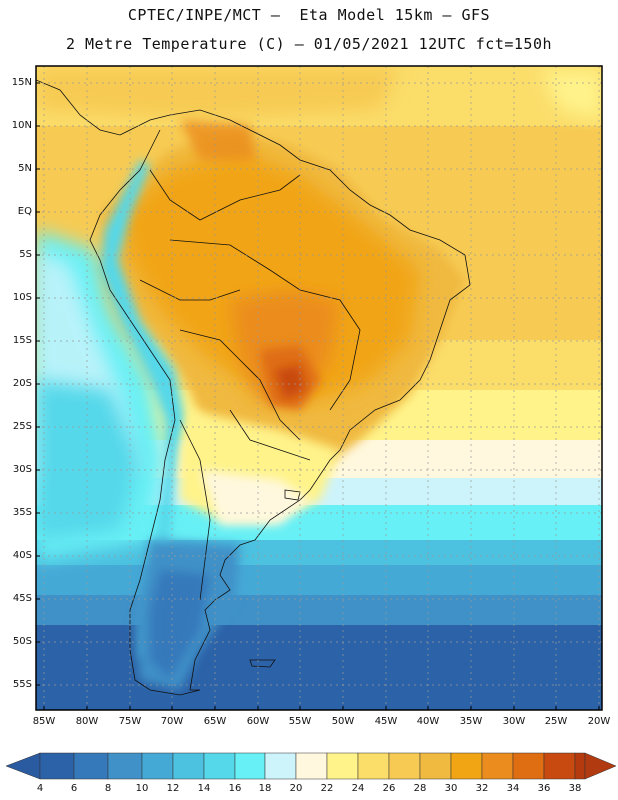  I want to click on lat-label: 35S, so click(22, 512).